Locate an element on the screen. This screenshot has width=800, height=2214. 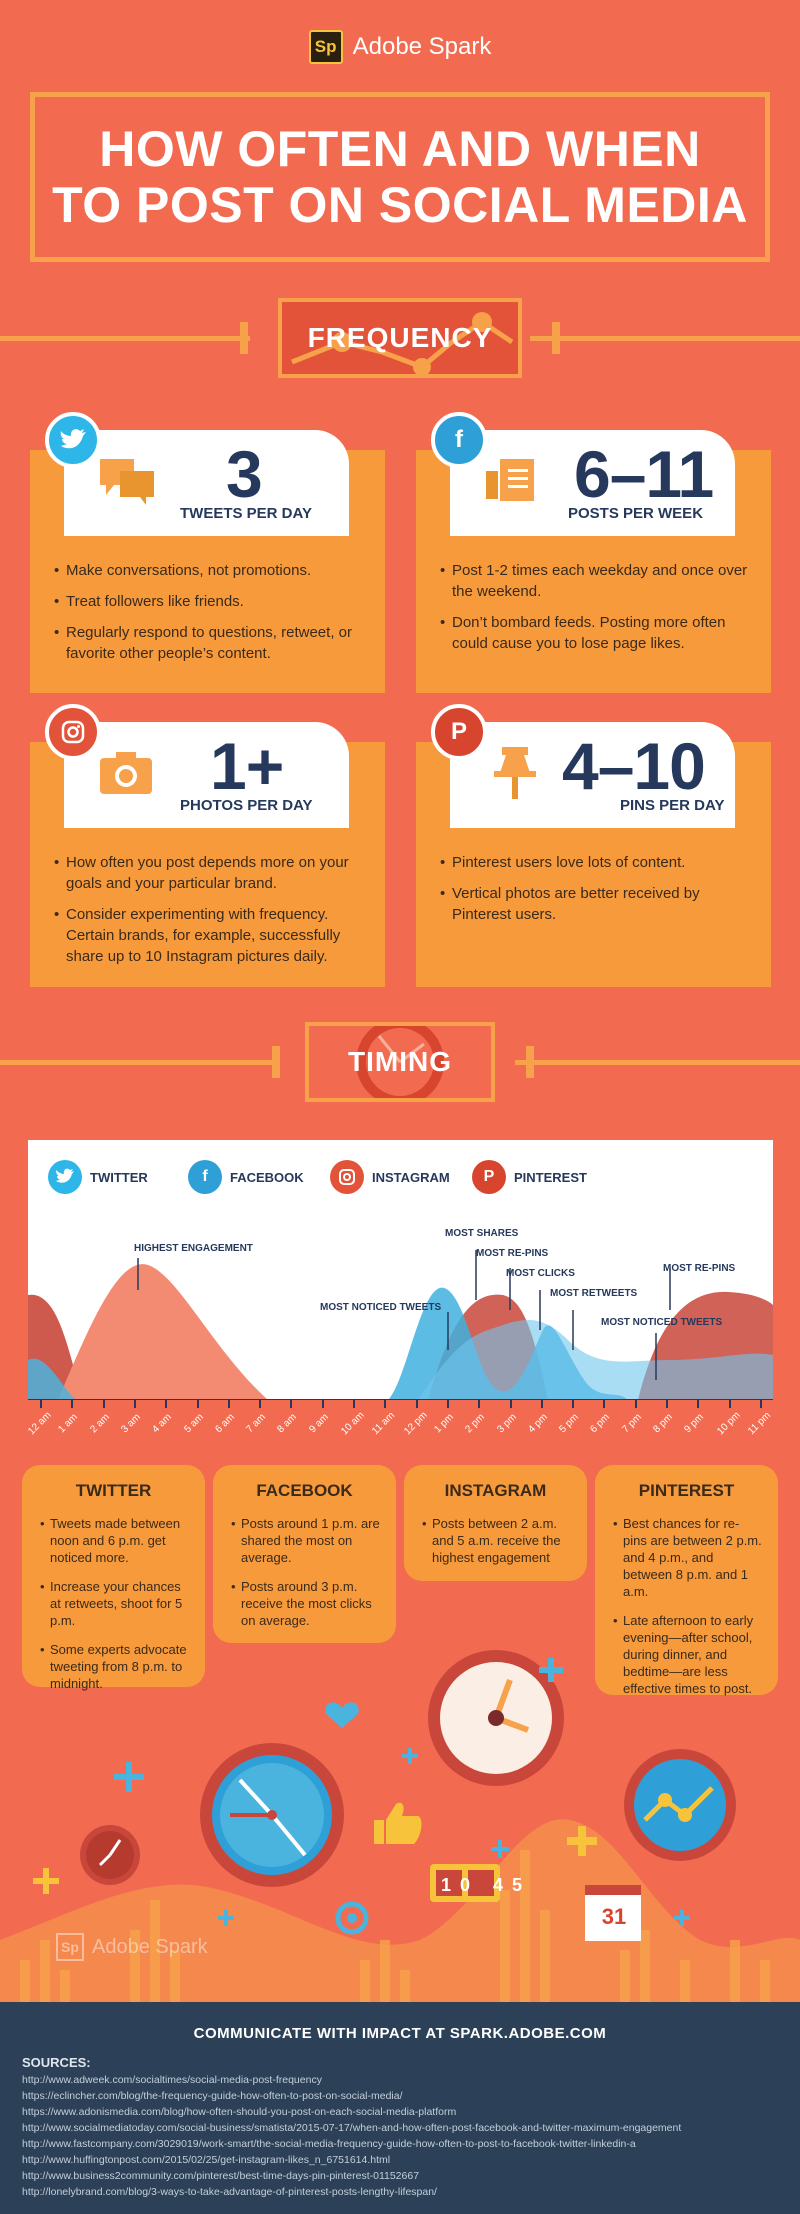
footer is located at coordinates (400, 2108).